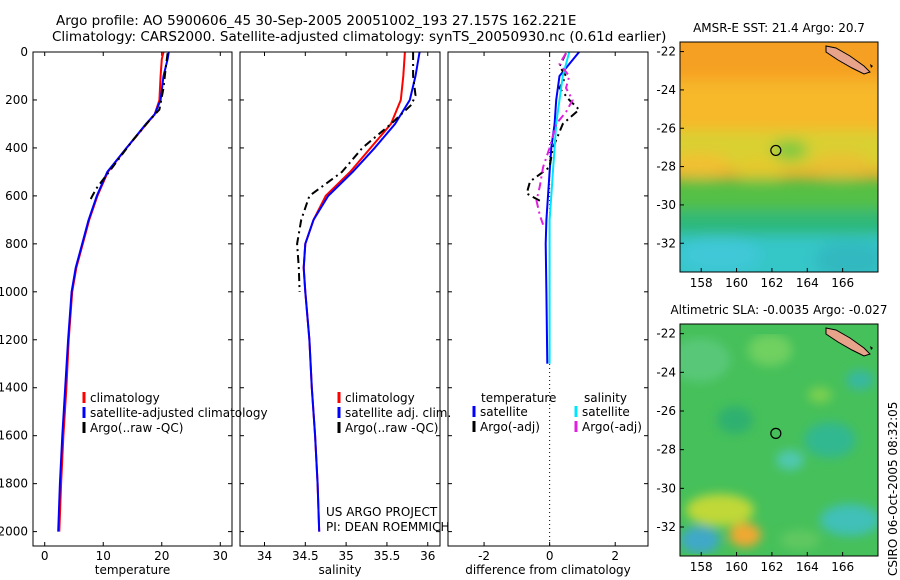  What do you see at coordinates (398, 413) in the screenshot?
I see `legend-label: satellite adj. clim.` at bounding box center [398, 413].